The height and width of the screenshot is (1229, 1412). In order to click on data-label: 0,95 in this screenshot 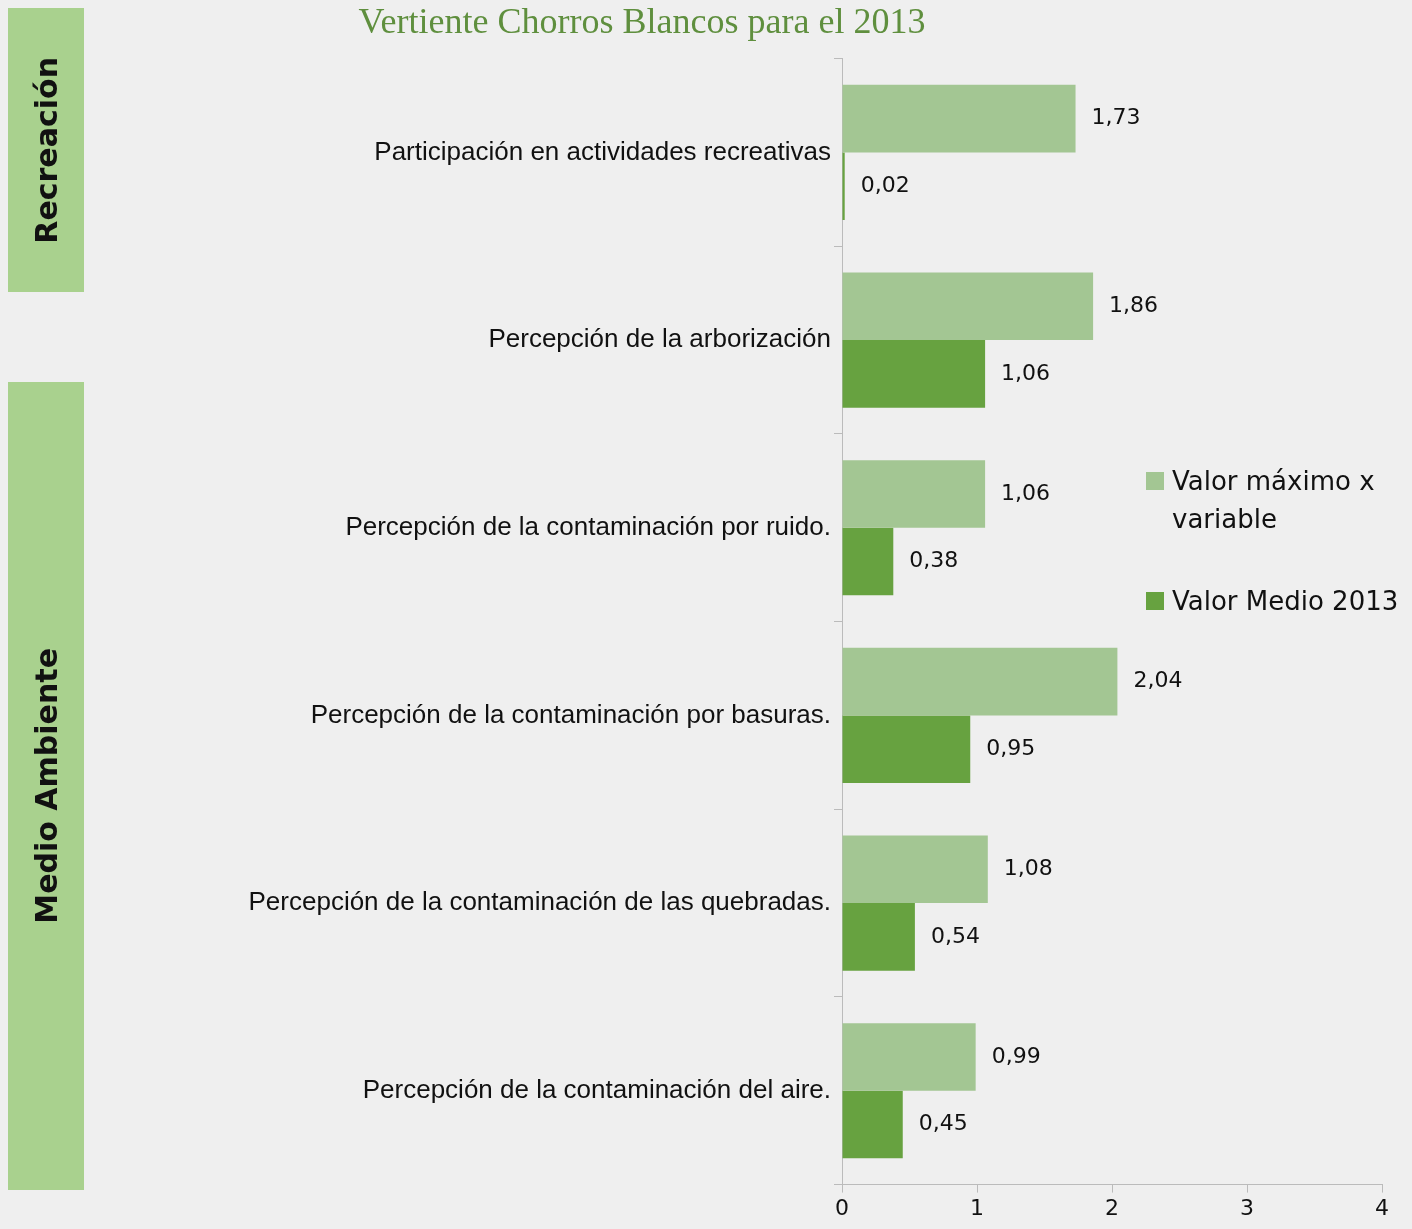, I will do `click(1011, 747)`.